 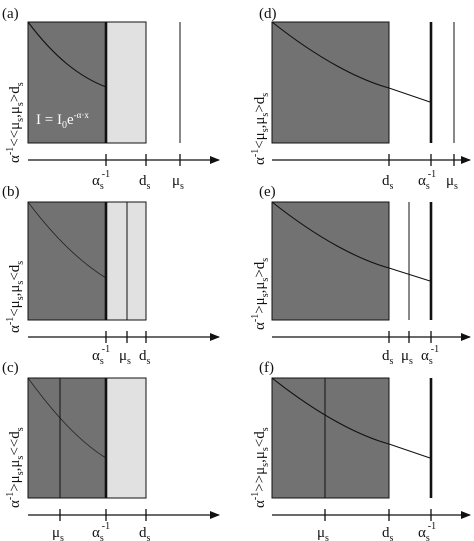 What do you see at coordinates (351, 241) in the screenshot?
I see `panel-e-decay-curve` at bounding box center [351, 241].